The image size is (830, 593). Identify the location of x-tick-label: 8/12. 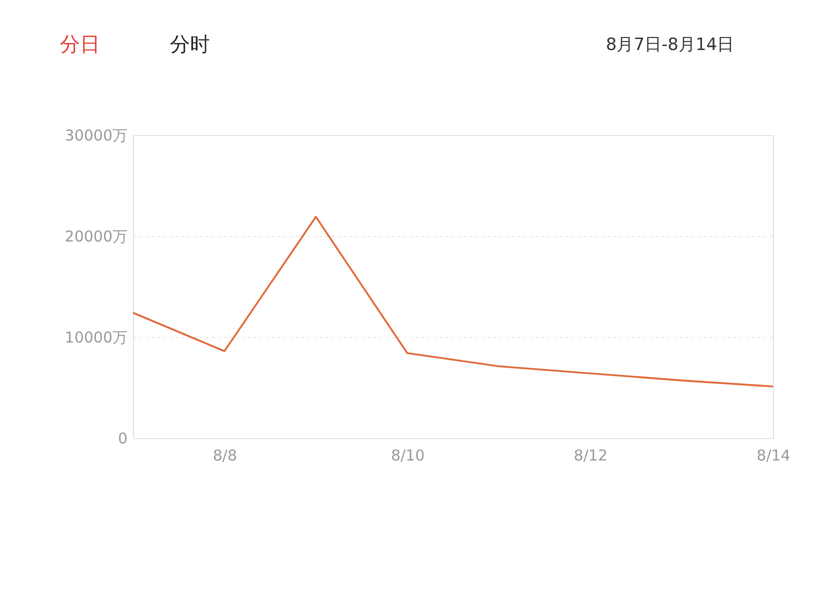
(591, 455).